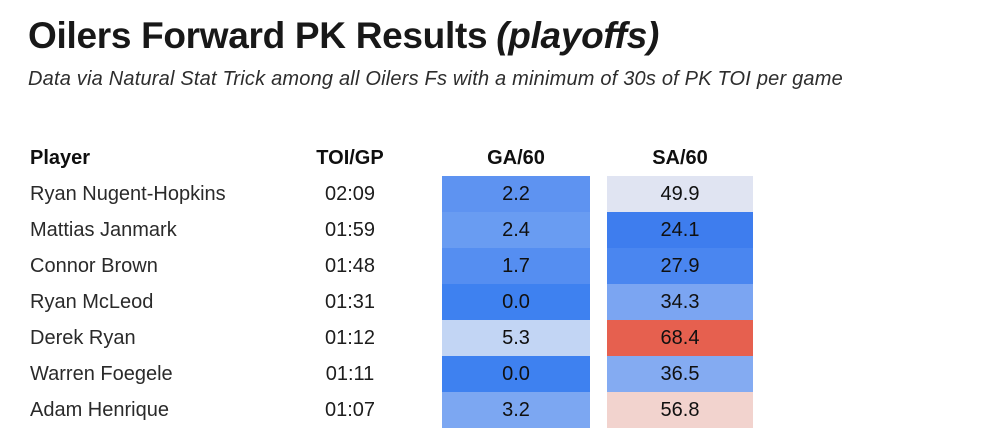 The width and height of the screenshot is (998, 443). I want to click on table-row: Adam Henrique 01:07 3.2 56.8, so click(514, 410).